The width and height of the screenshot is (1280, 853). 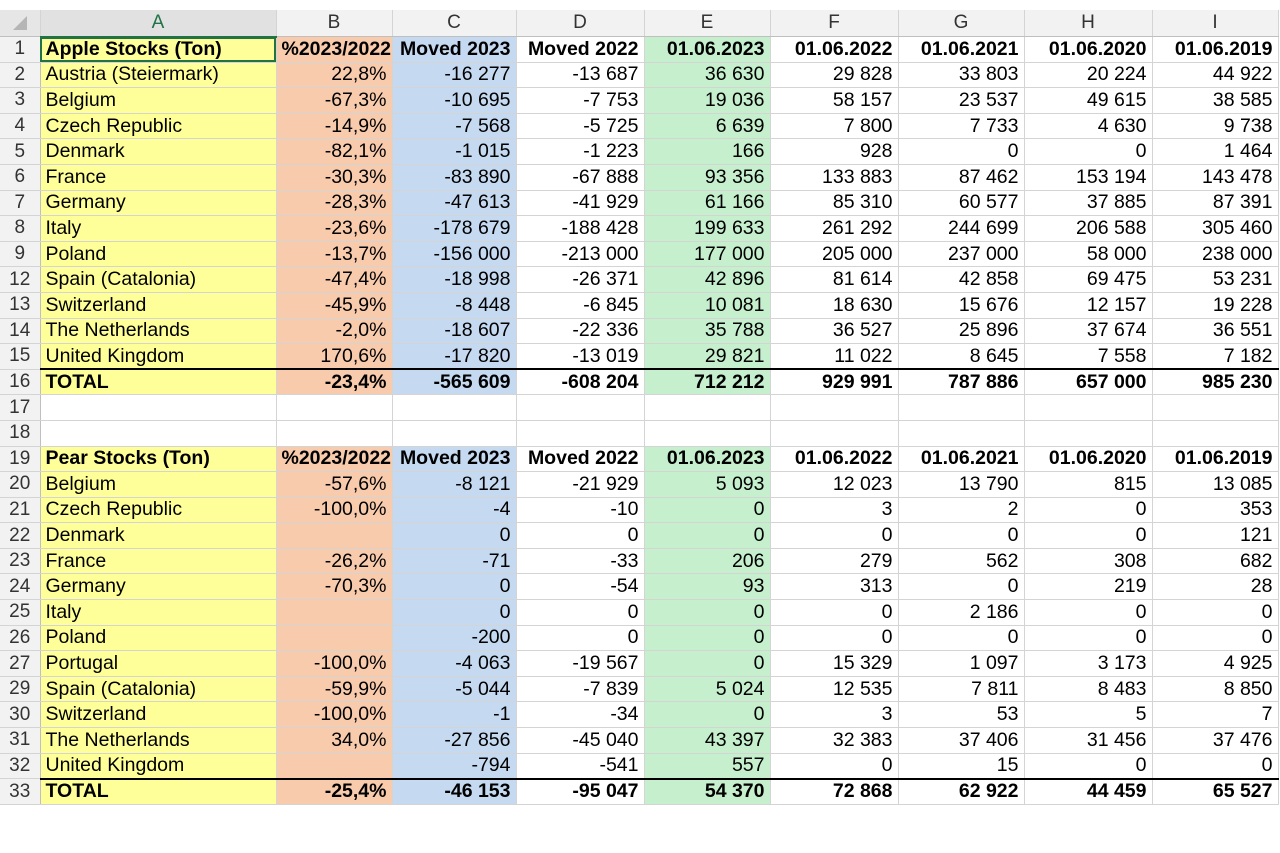 What do you see at coordinates (1088, 407) in the screenshot?
I see `cell-h17` at bounding box center [1088, 407].